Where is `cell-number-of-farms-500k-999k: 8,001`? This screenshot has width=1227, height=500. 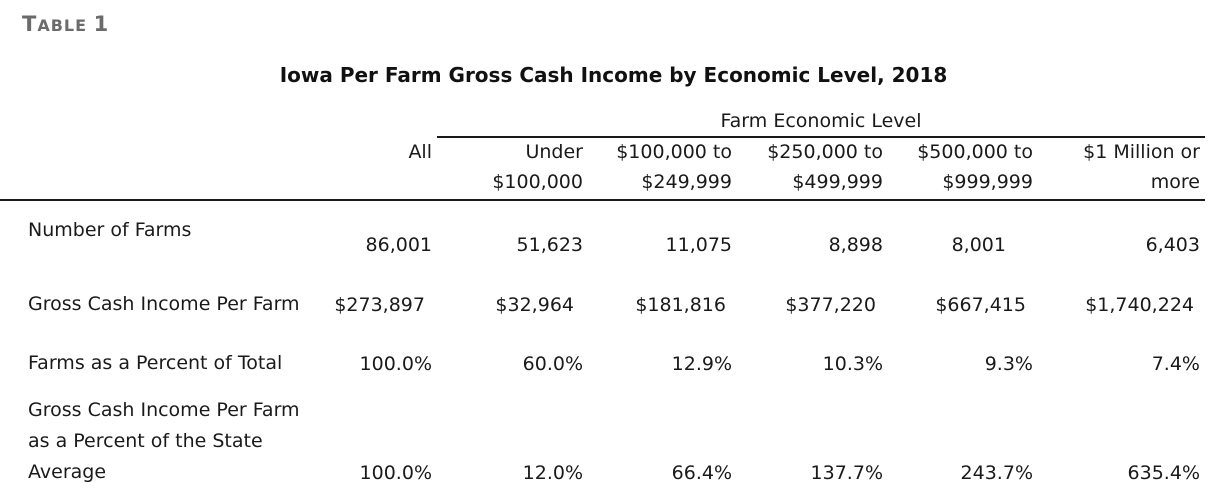
cell-number-of-farms-500k-999k: 8,001 is located at coordinates (978, 245).